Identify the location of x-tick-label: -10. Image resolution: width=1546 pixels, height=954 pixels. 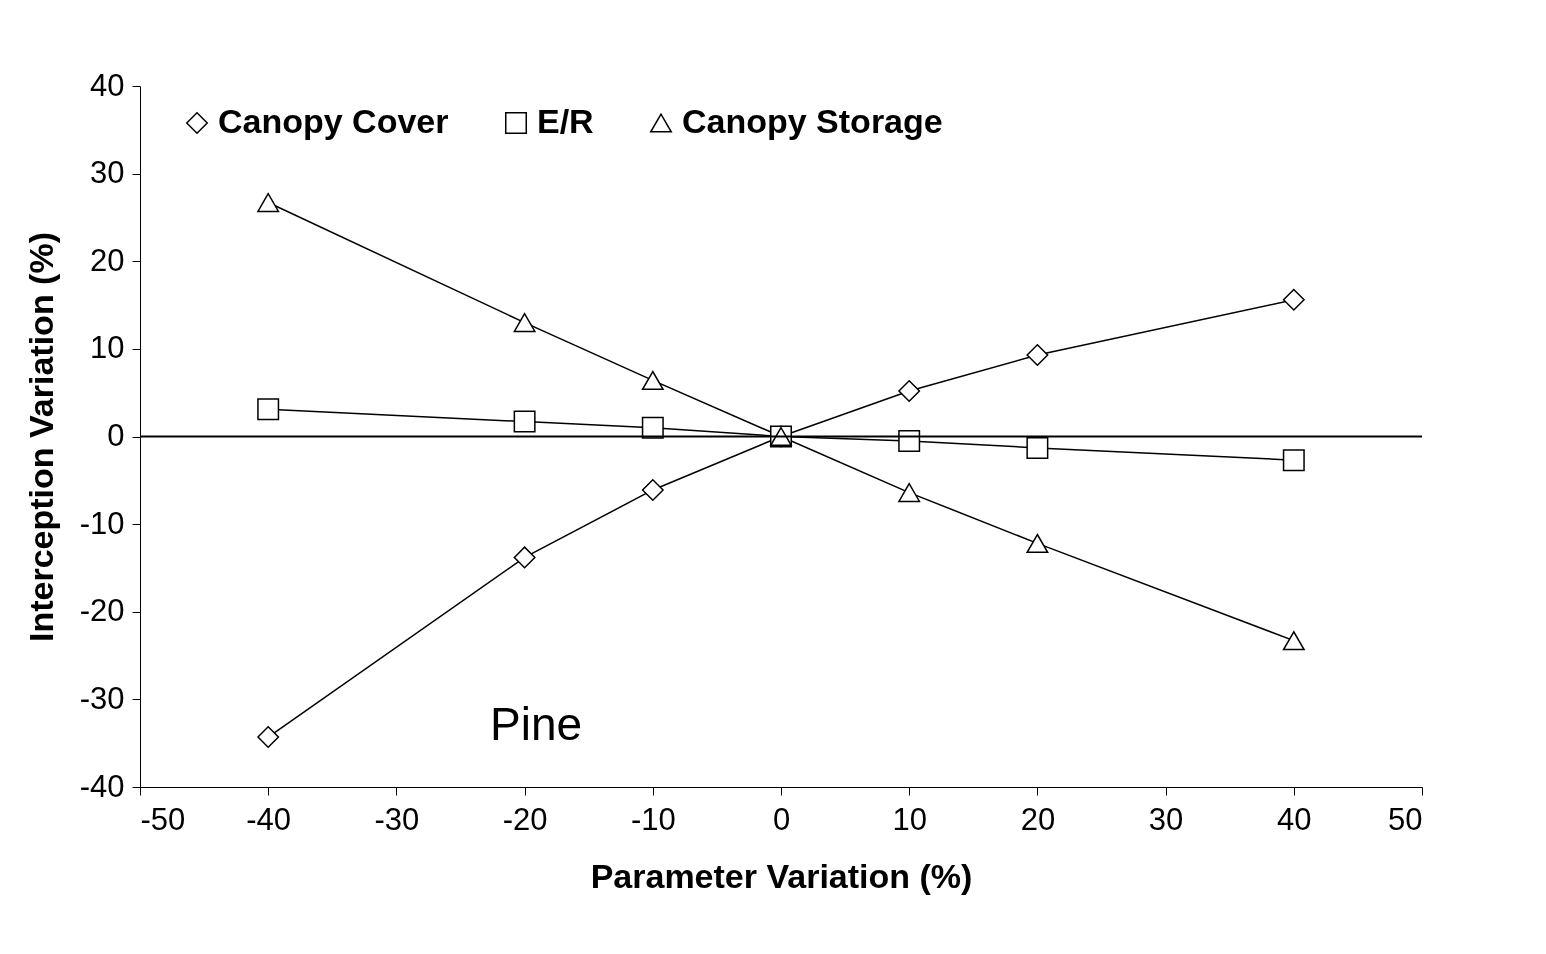
(653, 819).